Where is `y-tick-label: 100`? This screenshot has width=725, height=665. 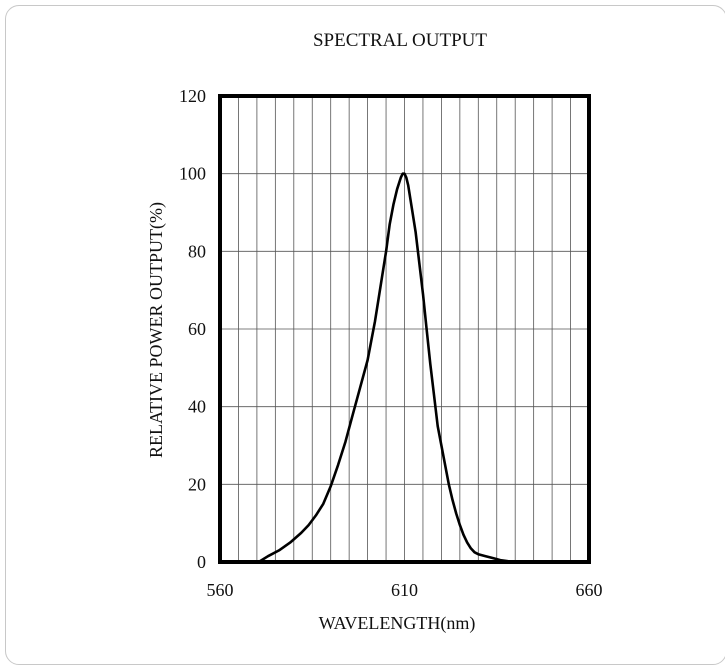 y-tick-label: 100 is located at coordinates (192, 174).